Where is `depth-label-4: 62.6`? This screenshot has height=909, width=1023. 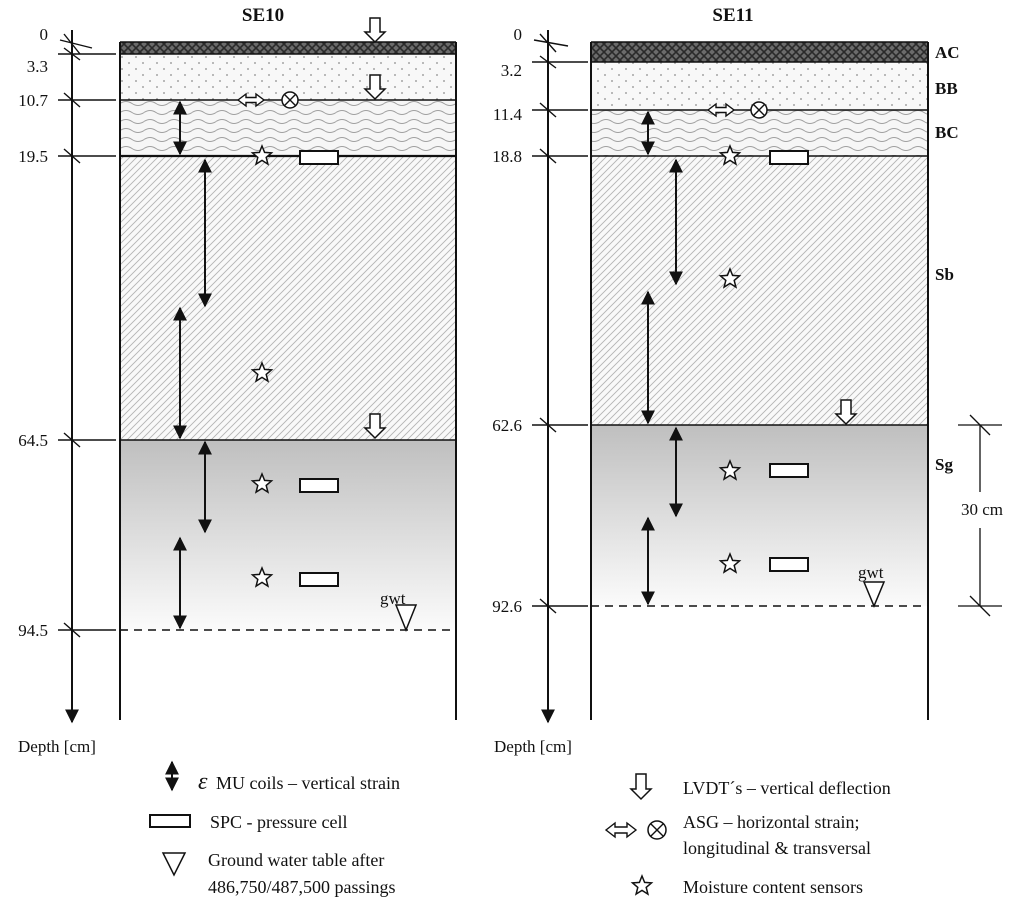 depth-label-4: 62.6 is located at coordinates (507, 425).